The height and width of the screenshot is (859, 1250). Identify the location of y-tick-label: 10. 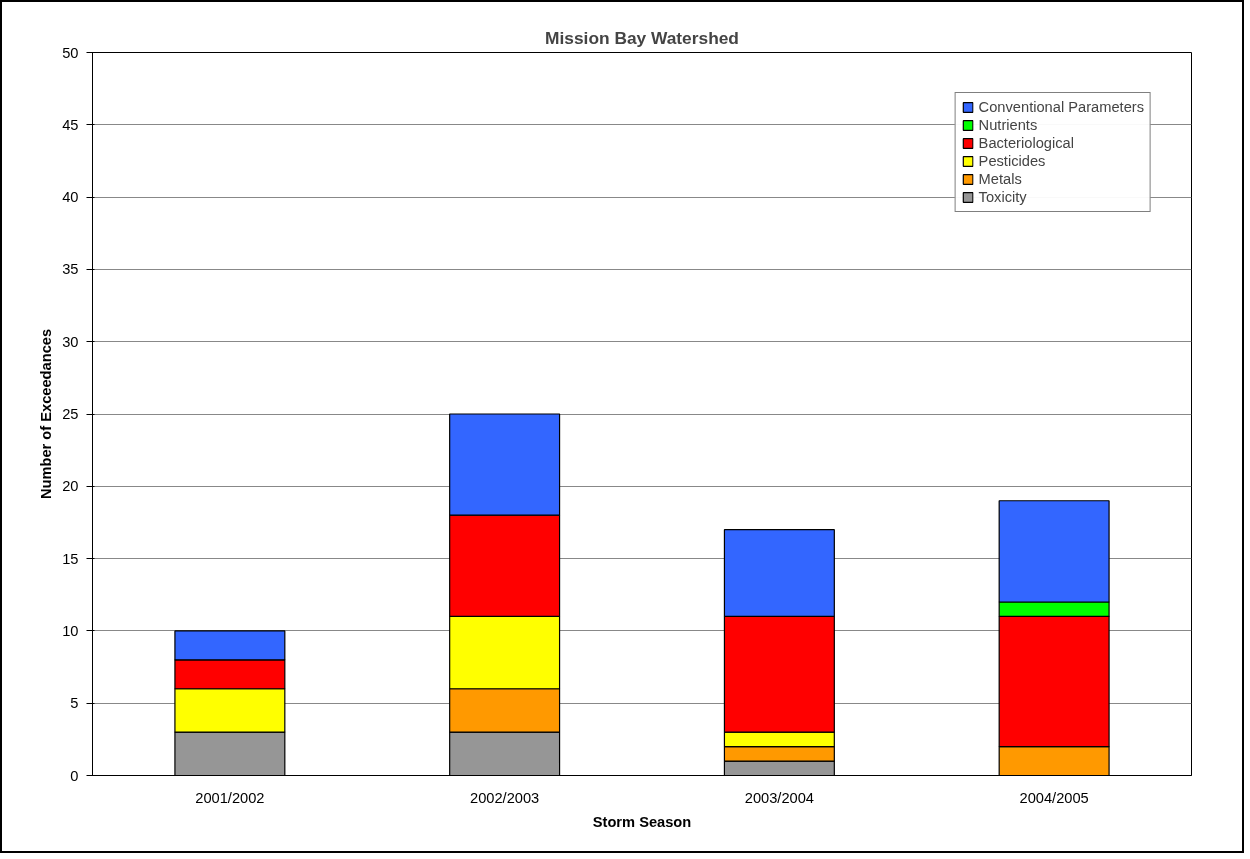
(70, 630).